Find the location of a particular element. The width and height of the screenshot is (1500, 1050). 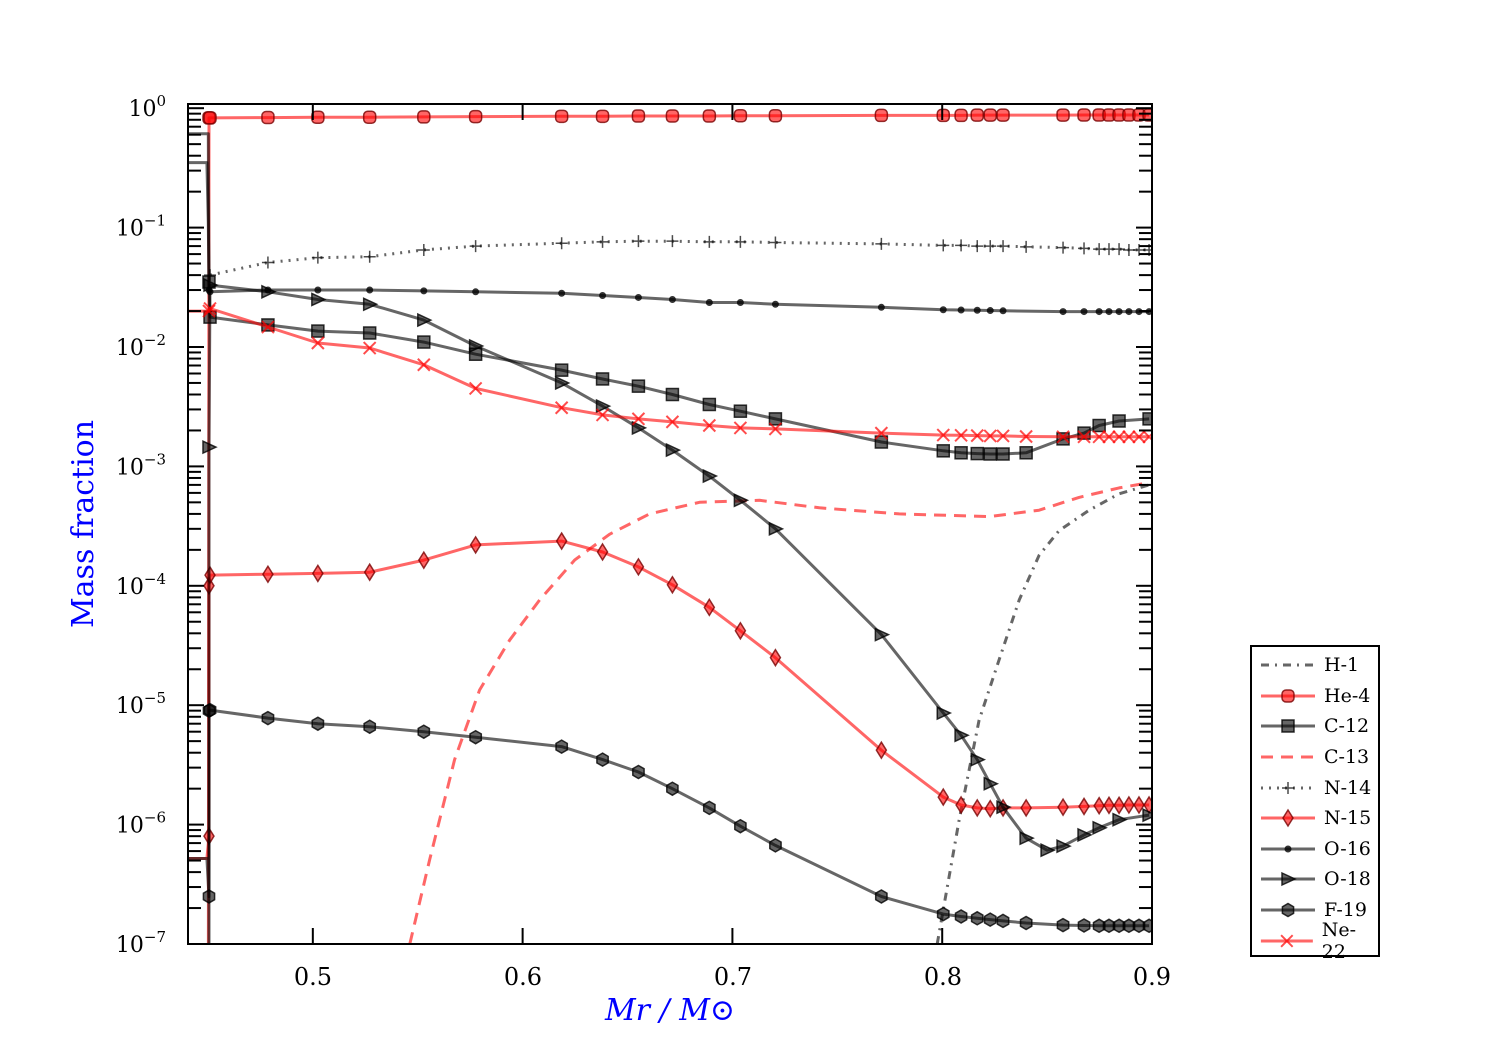

y-tick-label: 10⁻³ is located at coordinates (141, 465).